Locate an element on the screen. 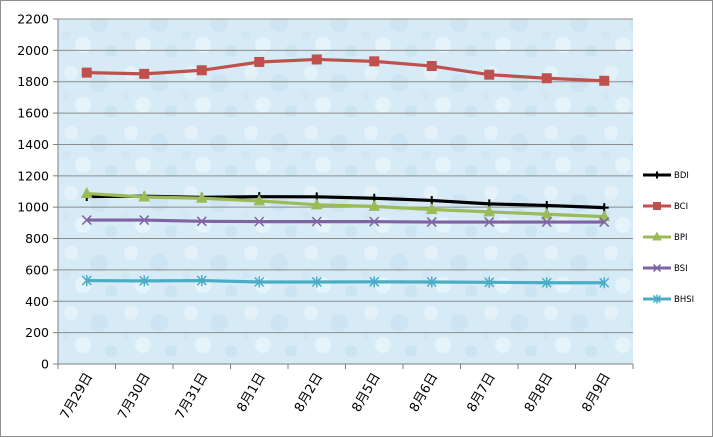  legend-item-bsi: BSI is located at coordinates (665, 268).